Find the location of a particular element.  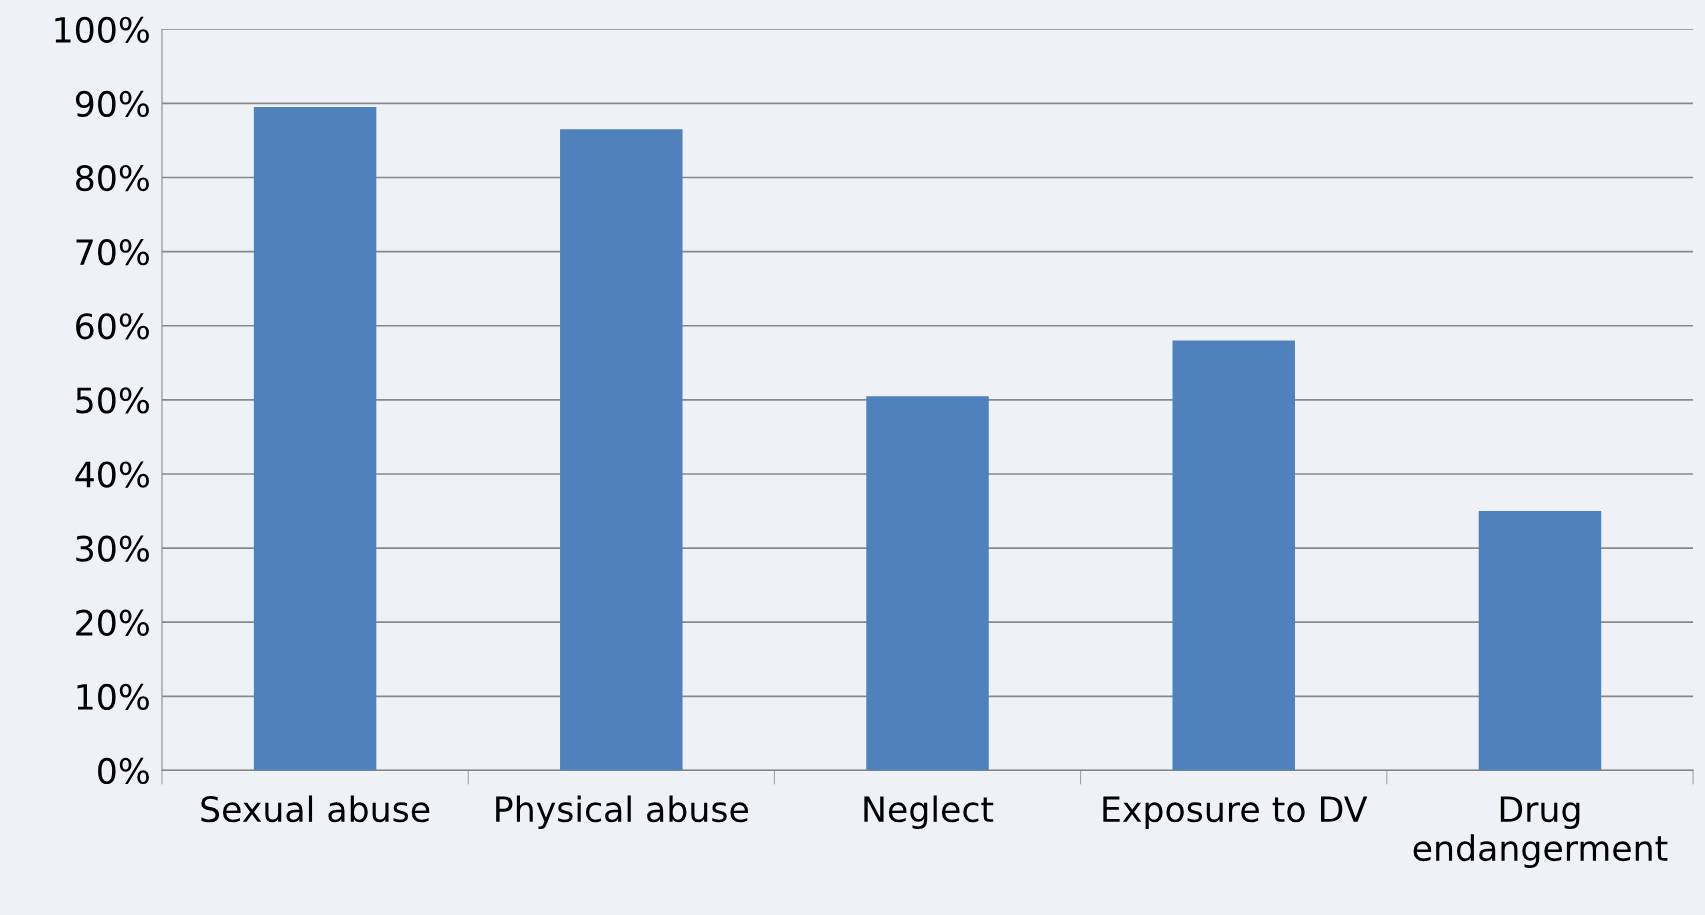

x-tick-label: Drug endangerment is located at coordinates (1540, 832).